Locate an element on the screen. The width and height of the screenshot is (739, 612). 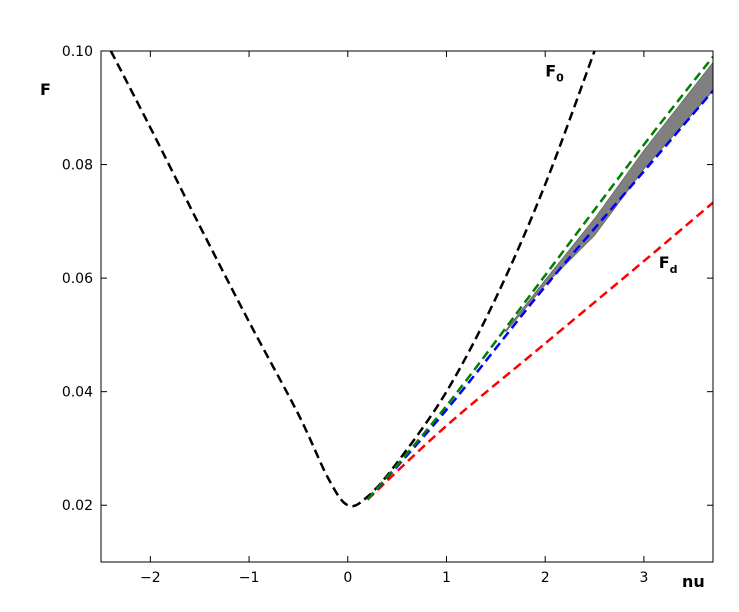
x-axis-label: nu is located at coordinates (693, 581).